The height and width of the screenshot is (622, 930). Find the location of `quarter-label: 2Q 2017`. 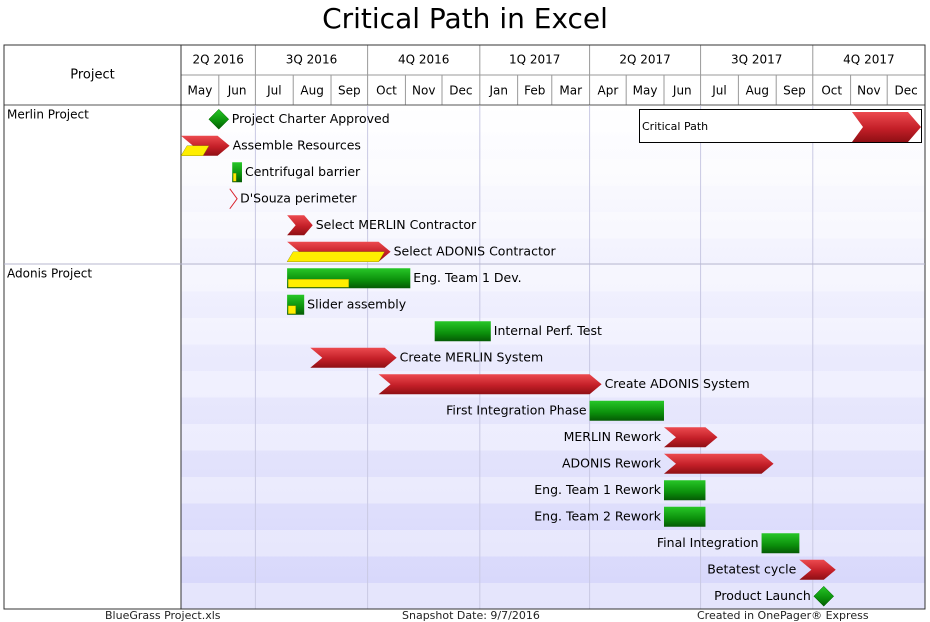

quarter-label: 2Q 2017 is located at coordinates (644, 60).